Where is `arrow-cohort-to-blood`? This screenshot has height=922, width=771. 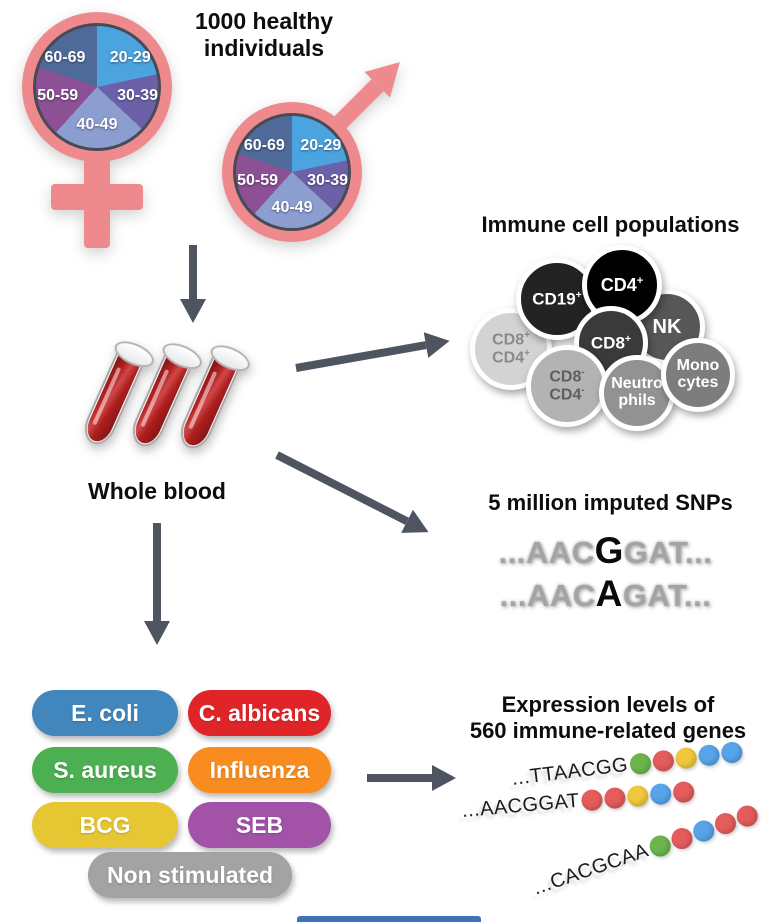
arrow-cohort-to-blood is located at coordinates (193, 284).